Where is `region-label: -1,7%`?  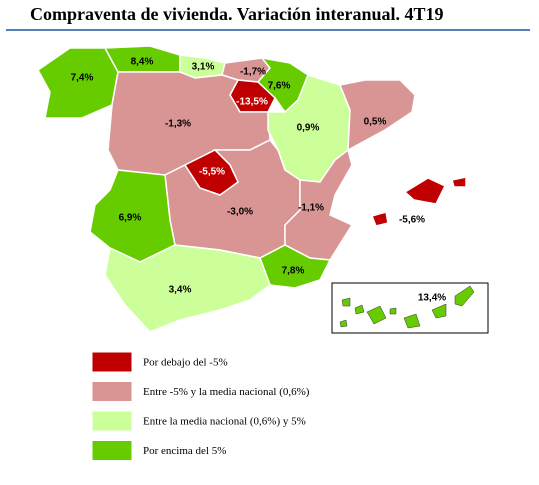
region-label: -1,7% is located at coordinates (253, 72).